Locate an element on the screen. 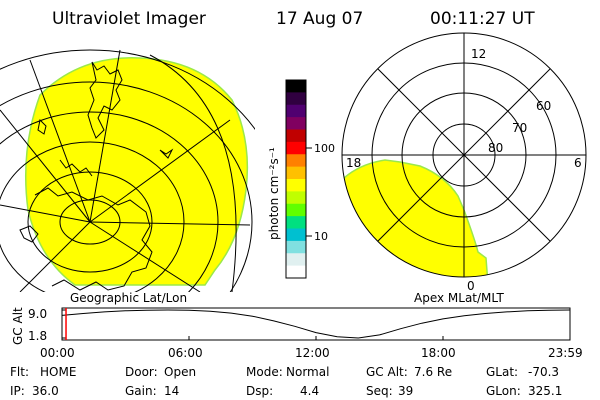 This screenshot has width=600, height=400. altitude-tick-high: 9.0 is located at coordinates (37, 314).